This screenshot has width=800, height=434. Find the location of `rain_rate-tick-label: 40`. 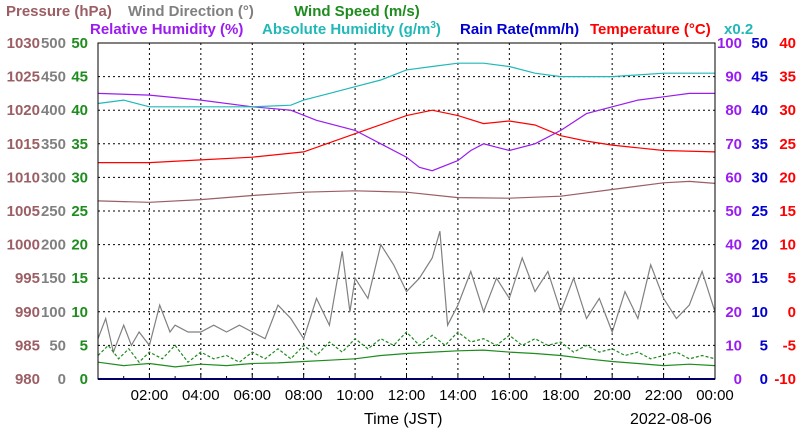

rain_rate-tick-label: 40 is located at coordinates (759, 110).